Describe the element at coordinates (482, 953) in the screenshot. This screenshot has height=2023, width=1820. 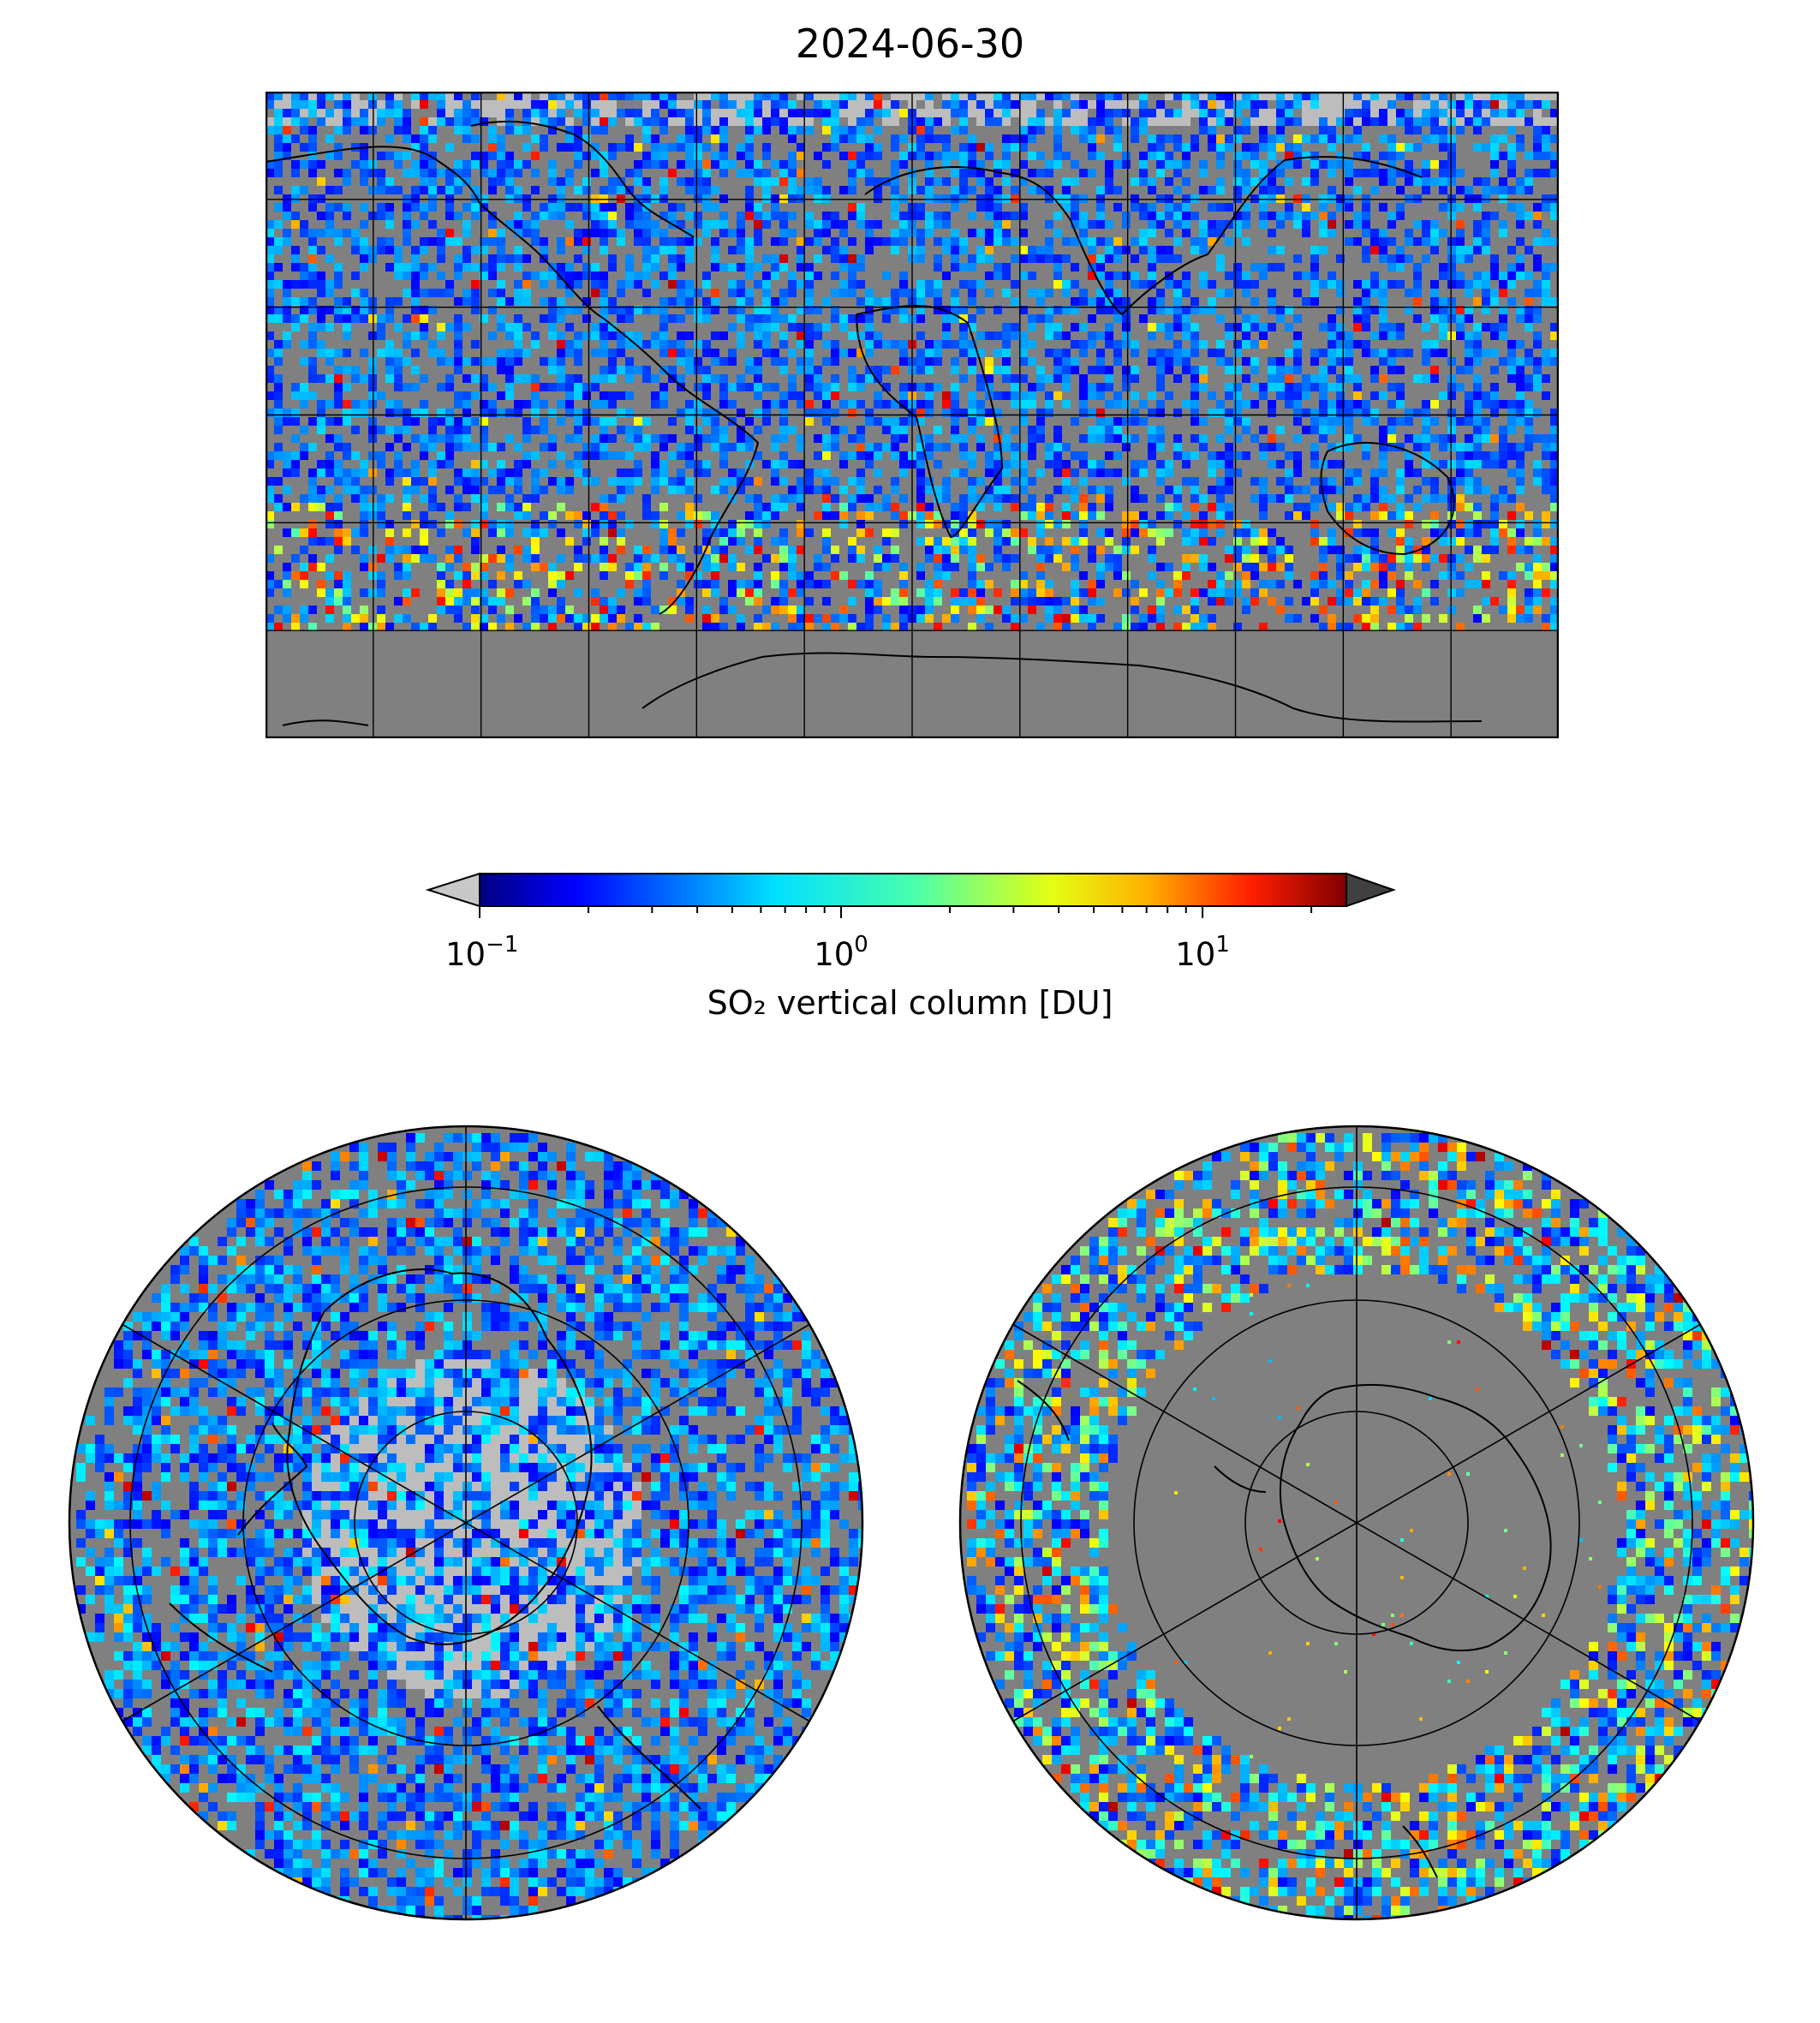
I see `colorbar-tick-label: 10⁻¹` at that location.